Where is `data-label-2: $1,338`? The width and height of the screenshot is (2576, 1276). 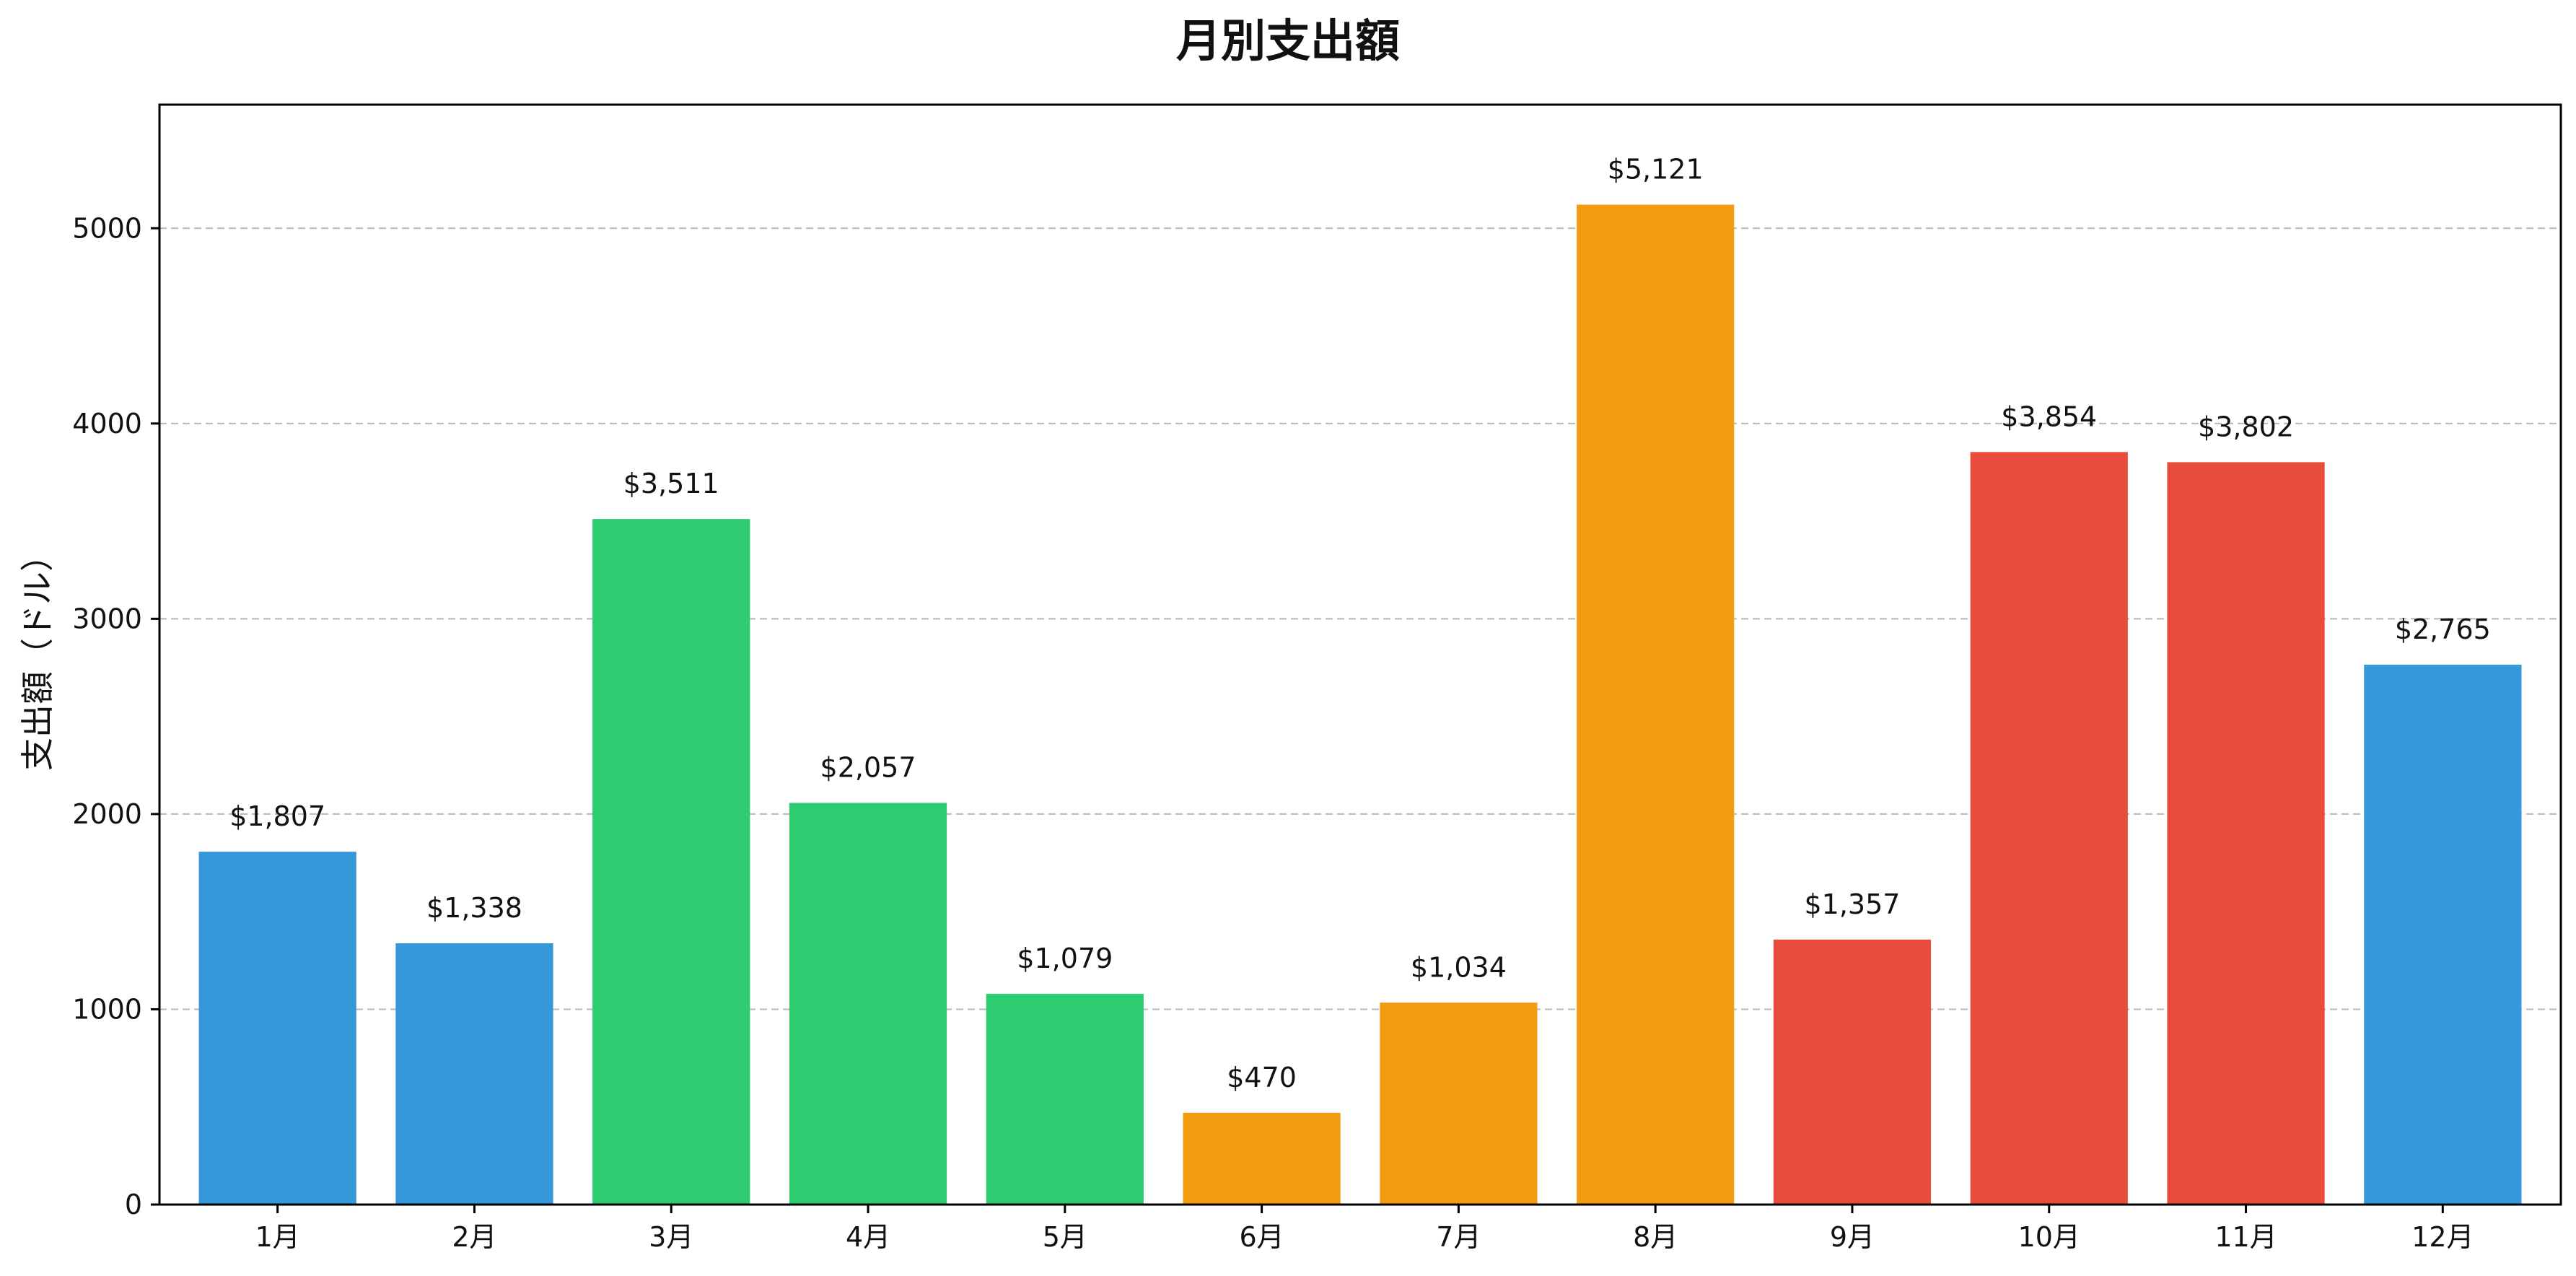 data-label-2: $1,338 is located at coordinates (474, 908).